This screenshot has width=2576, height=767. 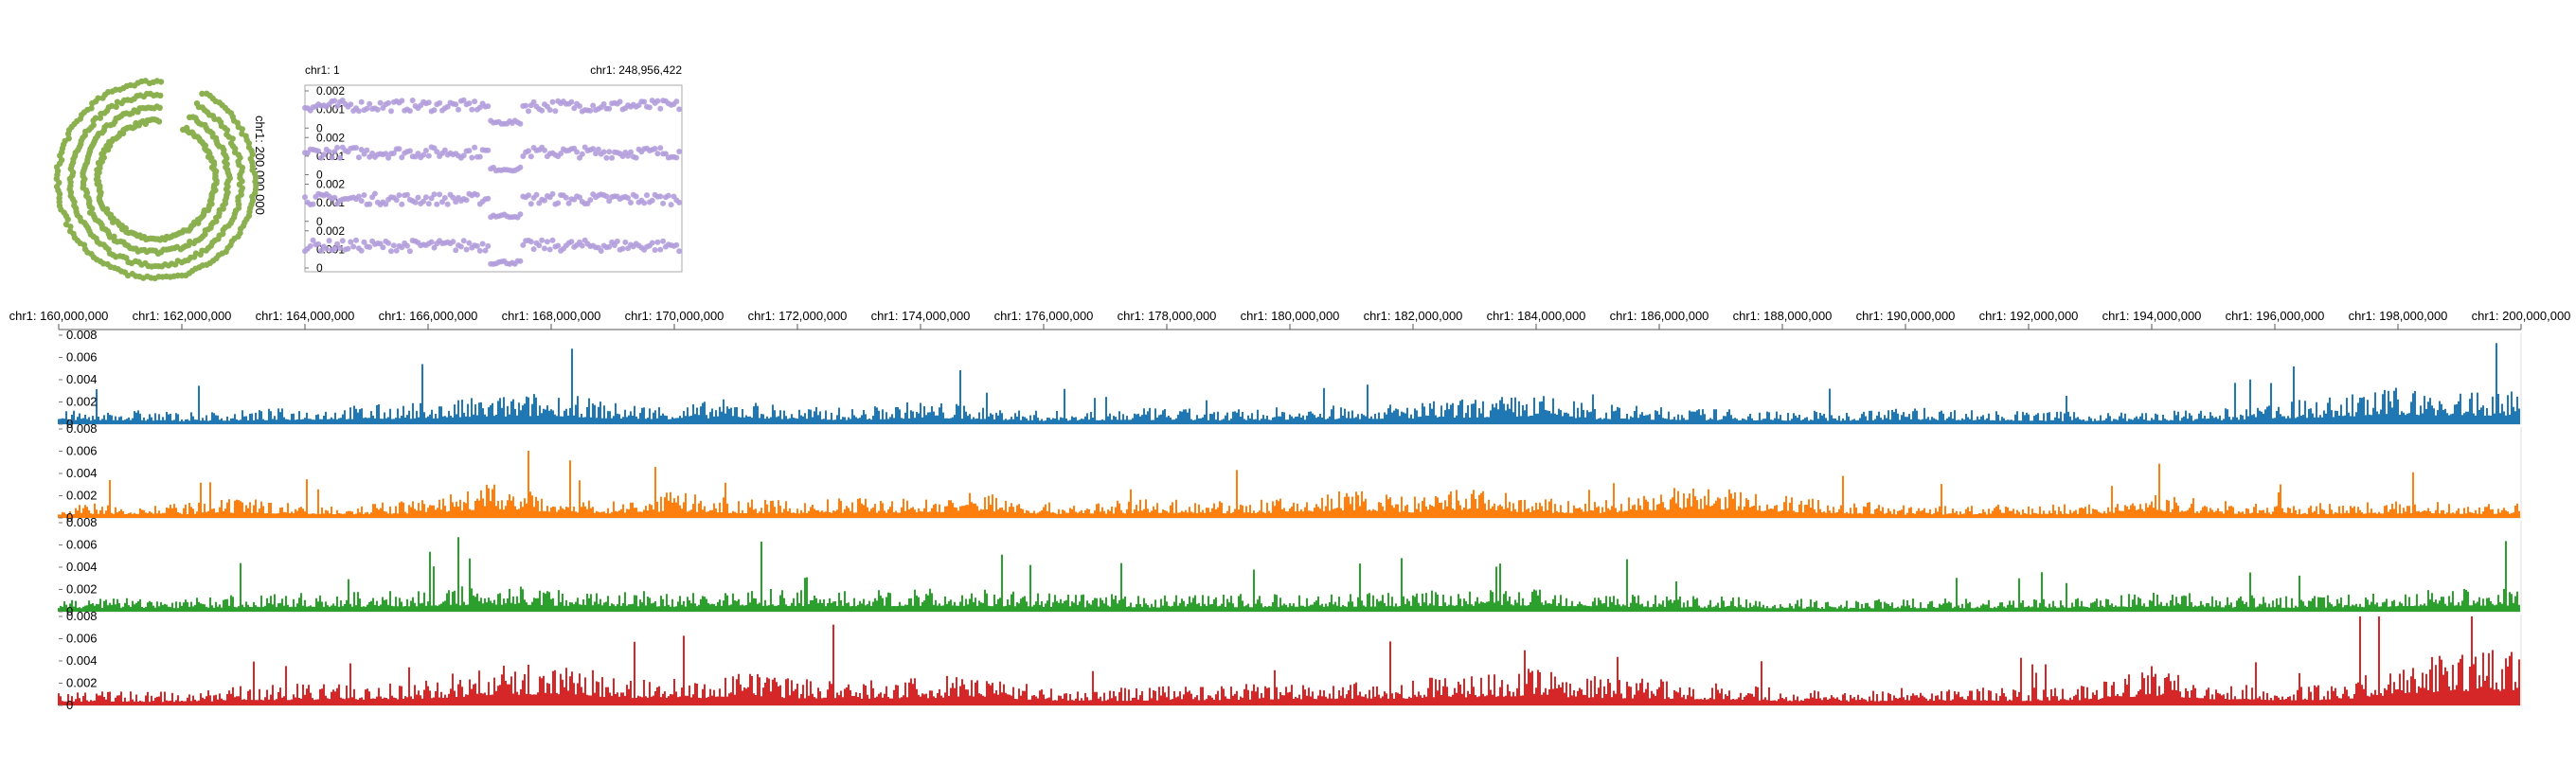 I want to click on detail-x-tick-label: chr1: 184,000,000, so click(x=1536, y=316).